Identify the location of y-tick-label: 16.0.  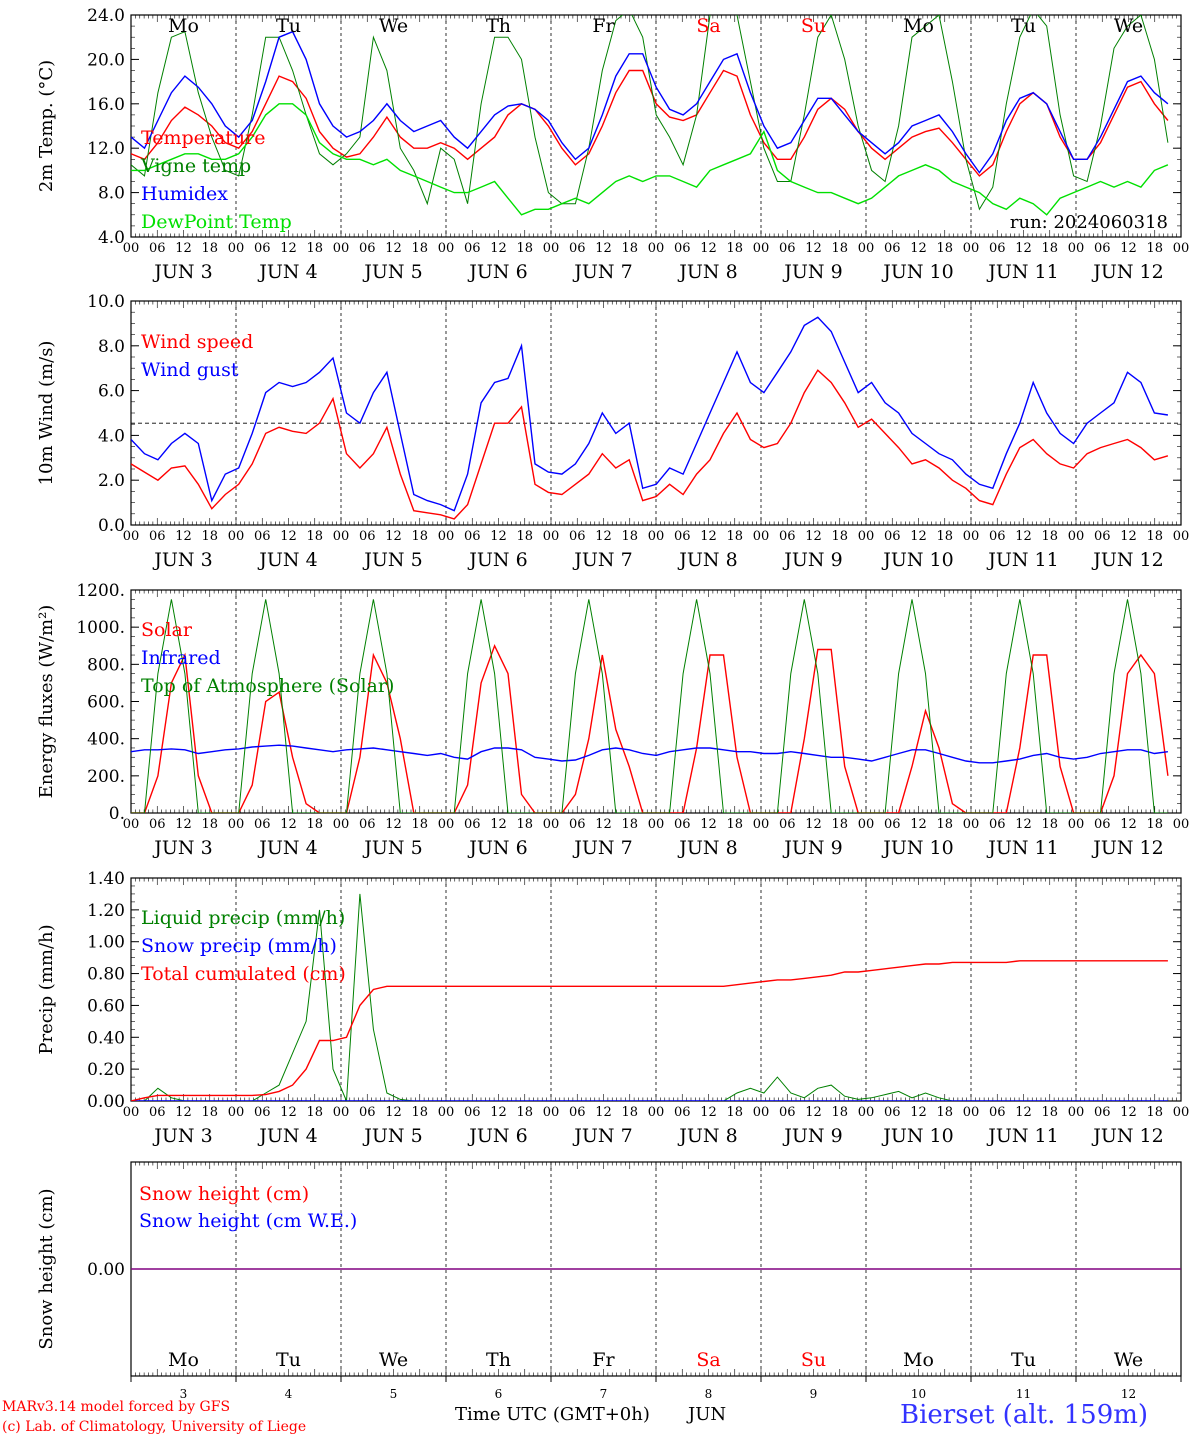
(106, 105).